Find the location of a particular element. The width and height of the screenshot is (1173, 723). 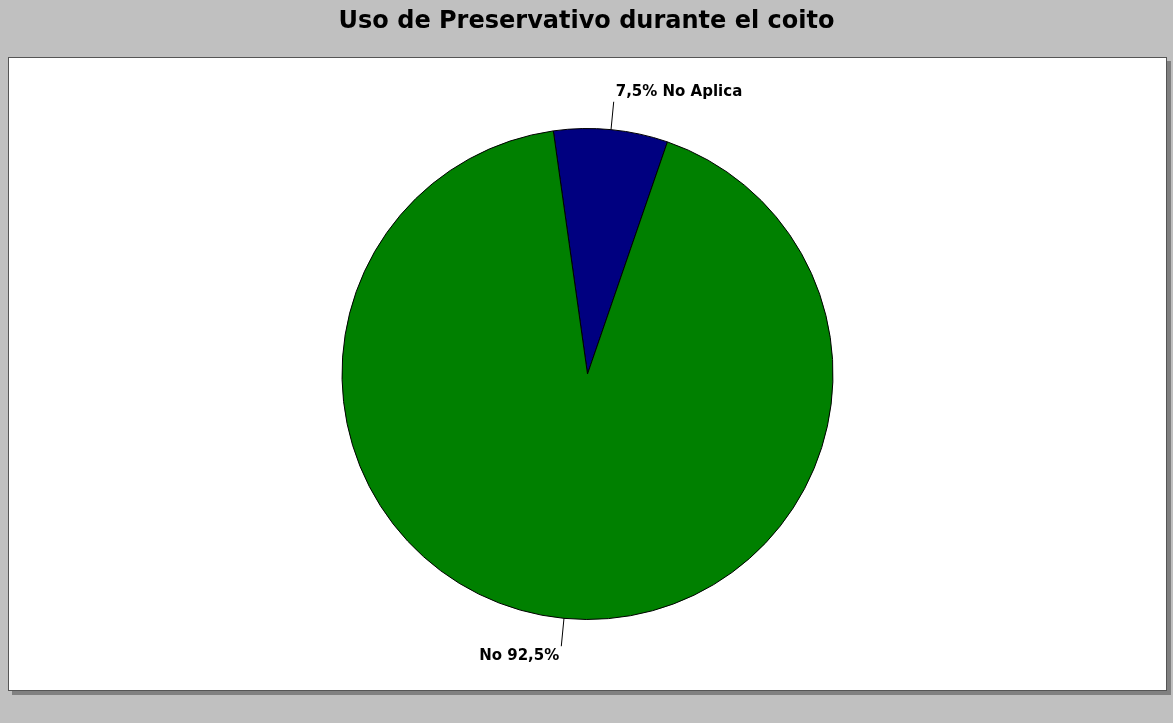

chart-title: Uso de Preservativo durante el coito is located at coordinates (586, 20).